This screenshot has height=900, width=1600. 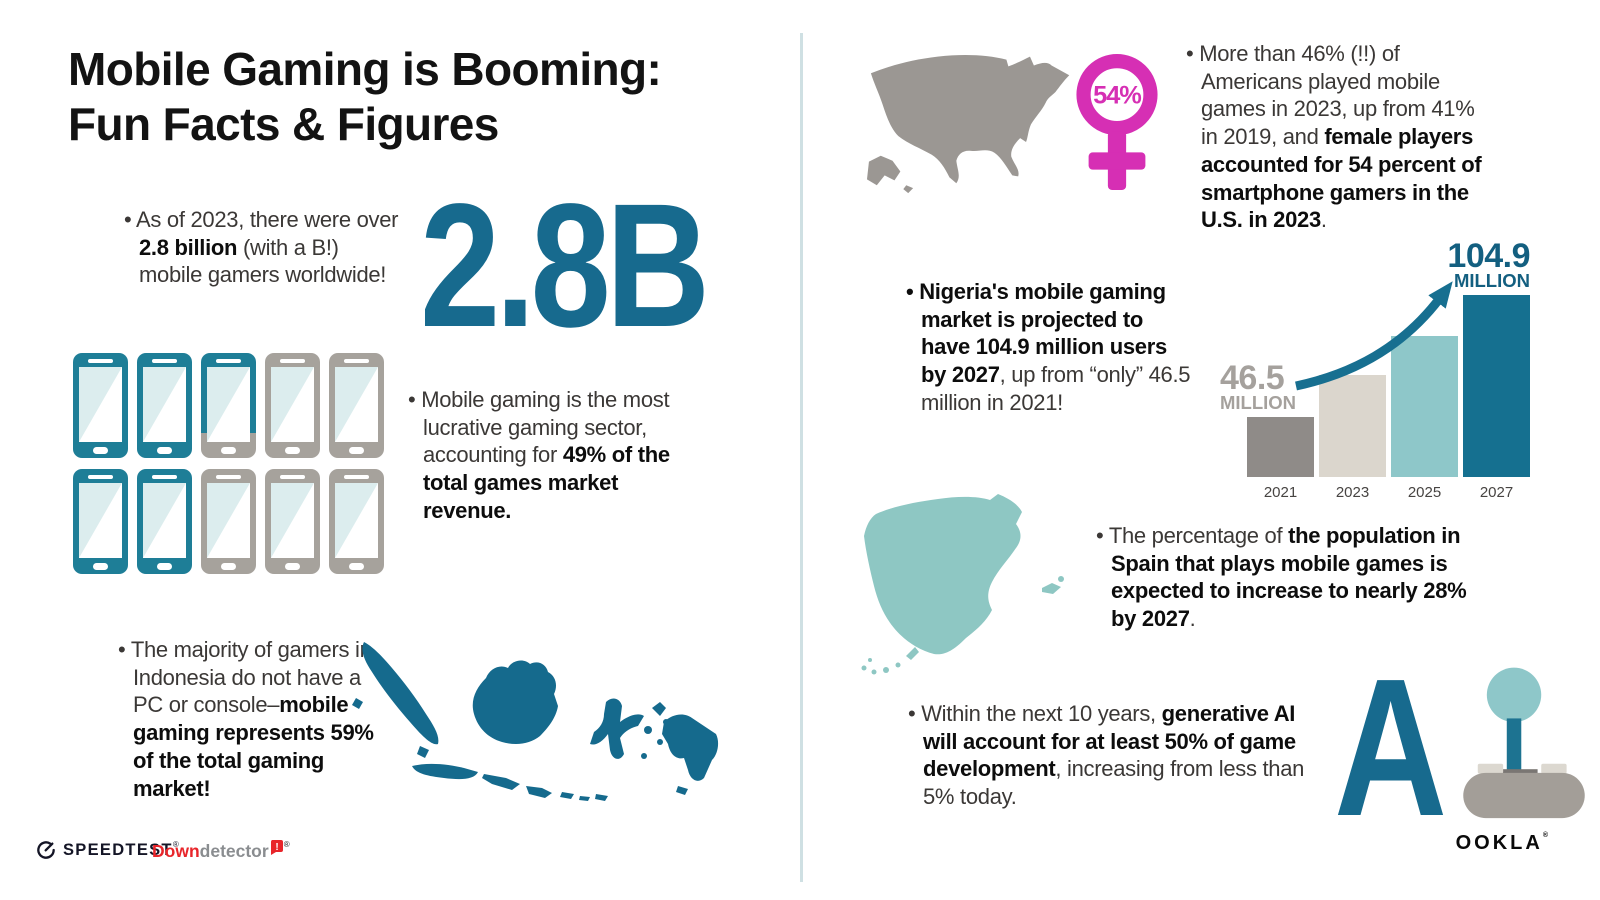 I want to click on page-title-line2: Fun Facts & Figures, so click(x=283, y=124).